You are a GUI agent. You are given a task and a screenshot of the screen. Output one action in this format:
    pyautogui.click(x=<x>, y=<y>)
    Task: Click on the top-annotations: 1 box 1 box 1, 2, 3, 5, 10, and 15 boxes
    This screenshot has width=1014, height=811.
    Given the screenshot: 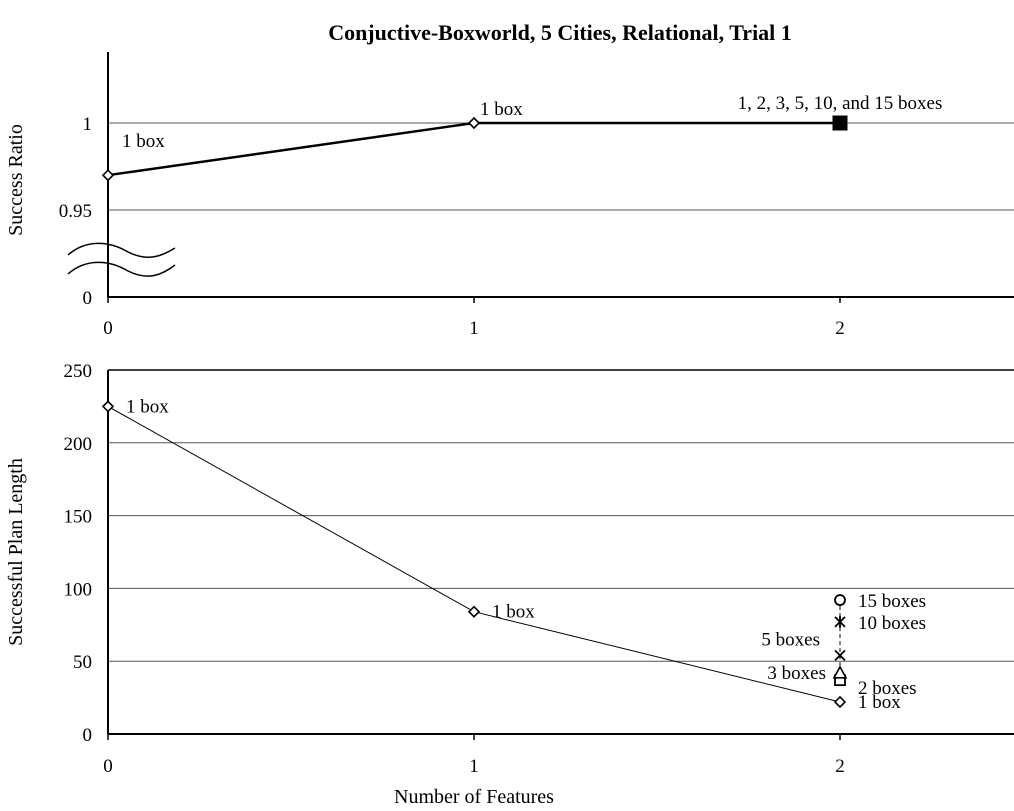 What is the action you would take?
    pyautogui.click(x=532, y=122)
    